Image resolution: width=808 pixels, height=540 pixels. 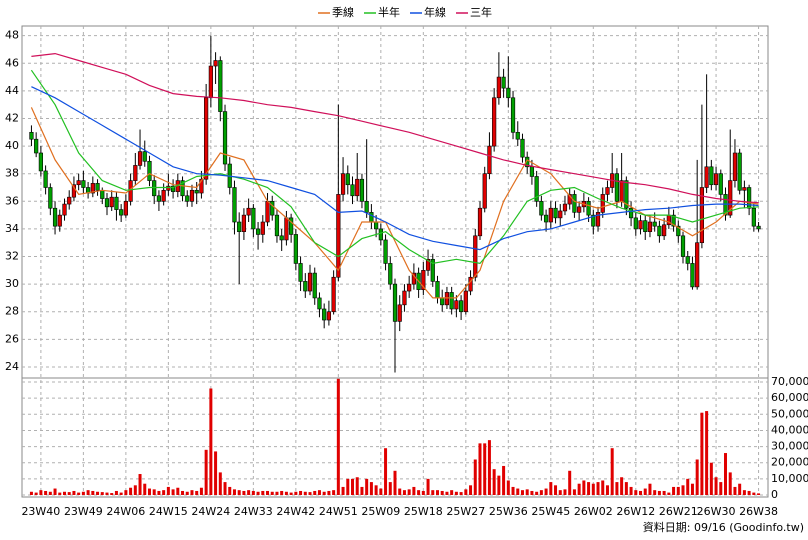 What do you see at coordinates (550, 511) in the screenshot?
I see `x-tick-label: 25W45` at bounding box center [550, 511].